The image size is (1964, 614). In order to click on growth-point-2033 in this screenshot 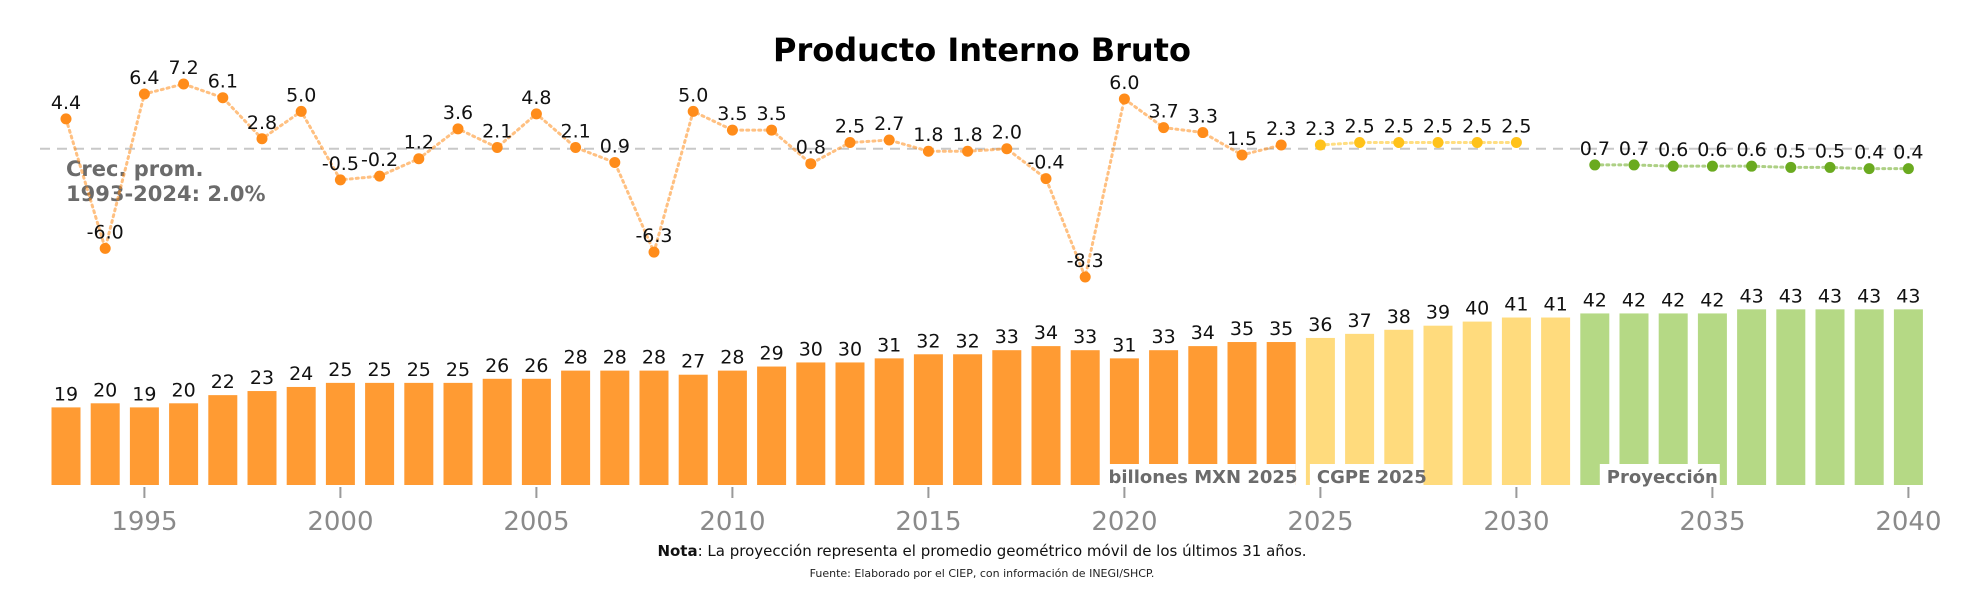, I will do `click(1634, 165)`.